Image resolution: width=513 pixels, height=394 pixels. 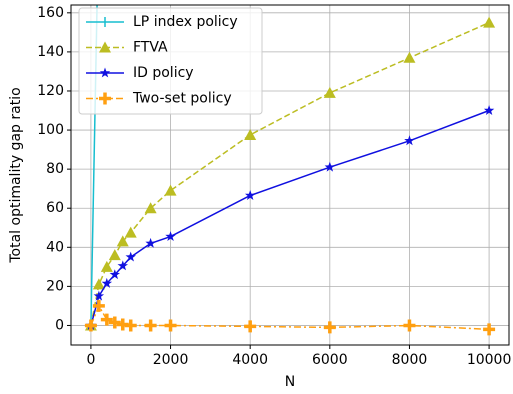 I want to click on x-tick-label: 2000, so click(x=171, y=360).